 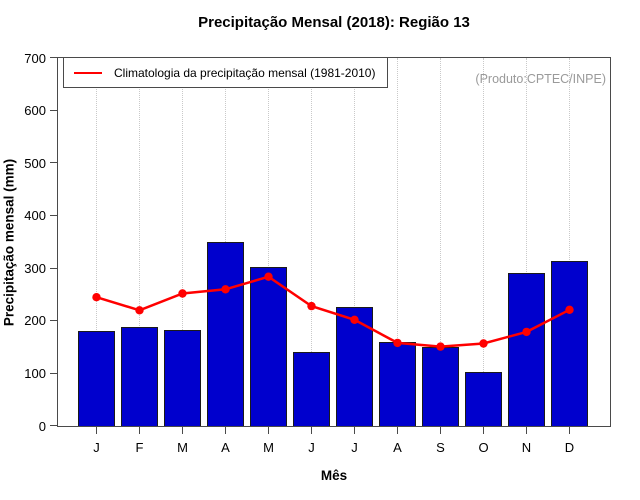 What do you see at coordinates (440, 447) in the screenshot?
I see `x-tick-label-S9: S` at bounding box center [440, 447].